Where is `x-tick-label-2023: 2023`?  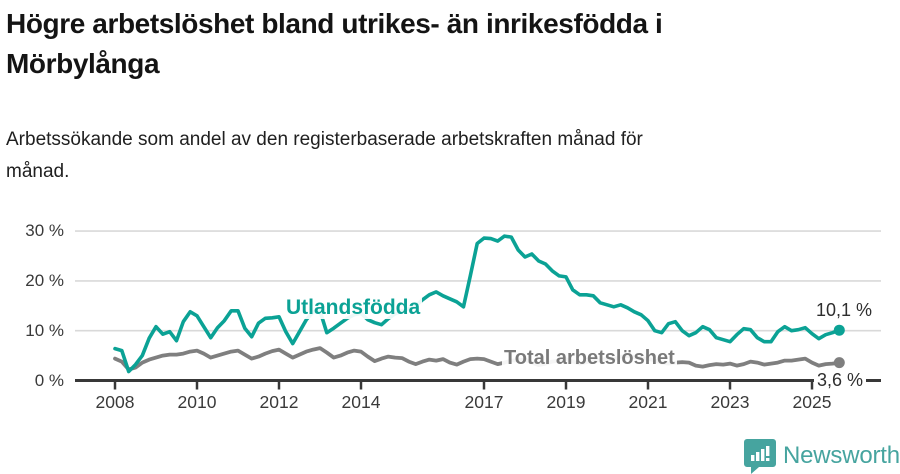 x-tick-label-2023: 2023 is located at coordinates (730, 402).